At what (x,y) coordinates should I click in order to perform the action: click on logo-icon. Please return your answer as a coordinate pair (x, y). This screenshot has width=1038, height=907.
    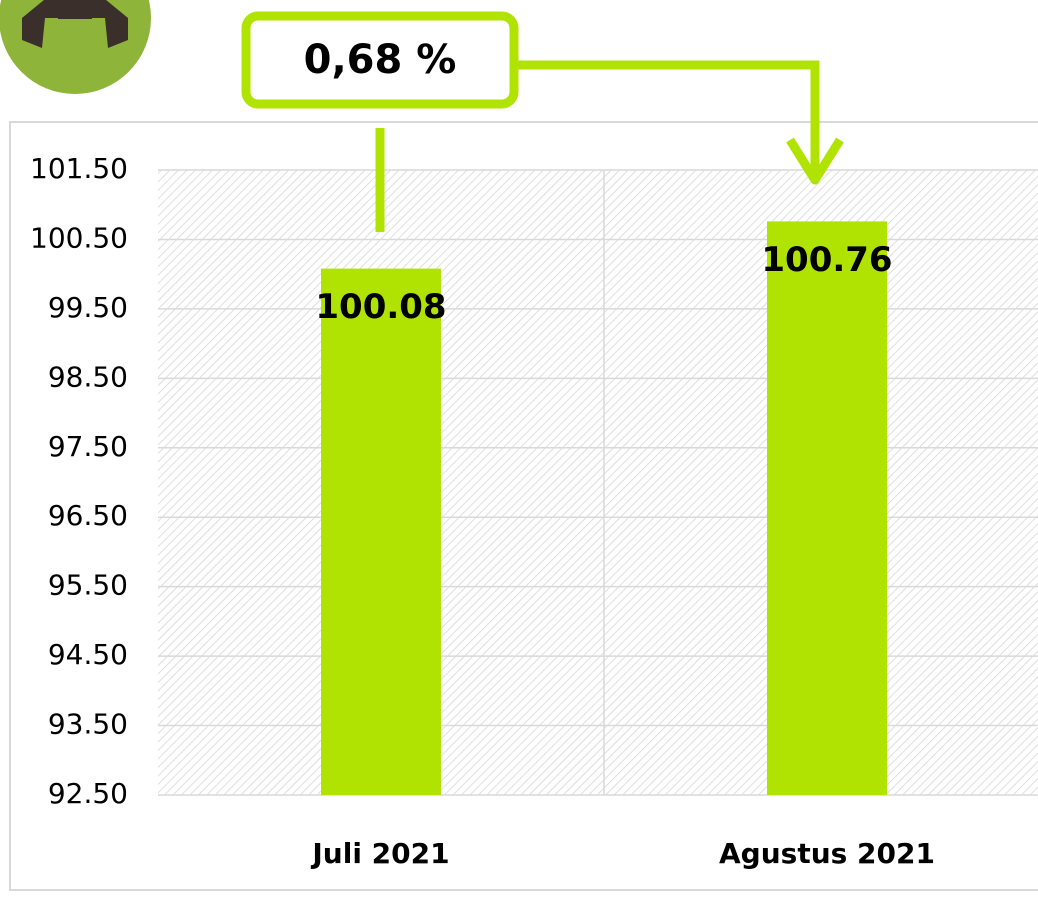
    Looking at the image, I should click on (75, 47).